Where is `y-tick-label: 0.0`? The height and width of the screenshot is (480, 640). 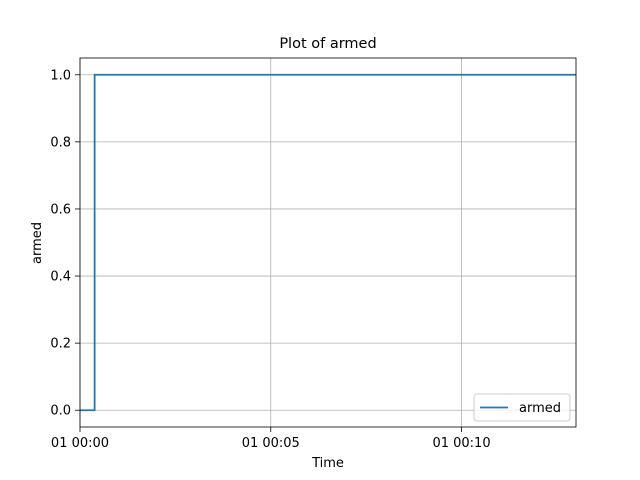 y-tick-label: 0.0 is located at coordinates (60, 411).